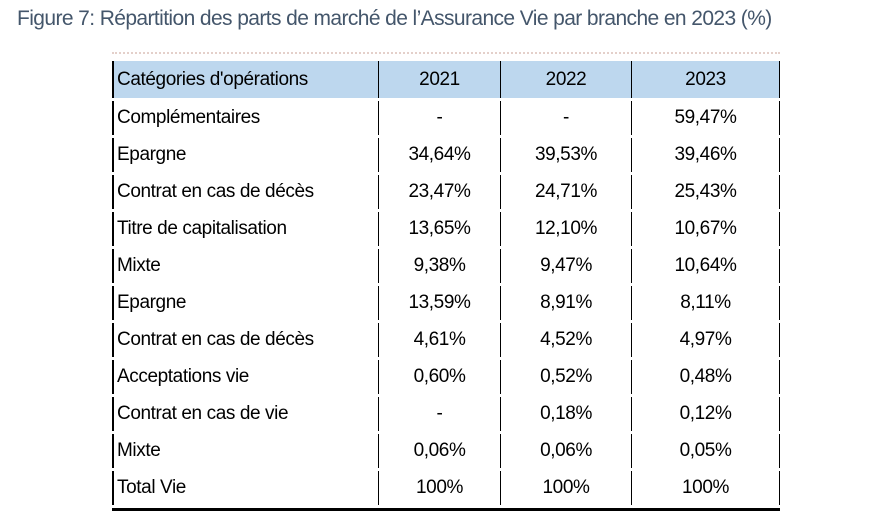  What do you see at coordinates (706, 340) in the screenshot?
I see `value-cell: 4,97%` at bounding box center [706, 340].